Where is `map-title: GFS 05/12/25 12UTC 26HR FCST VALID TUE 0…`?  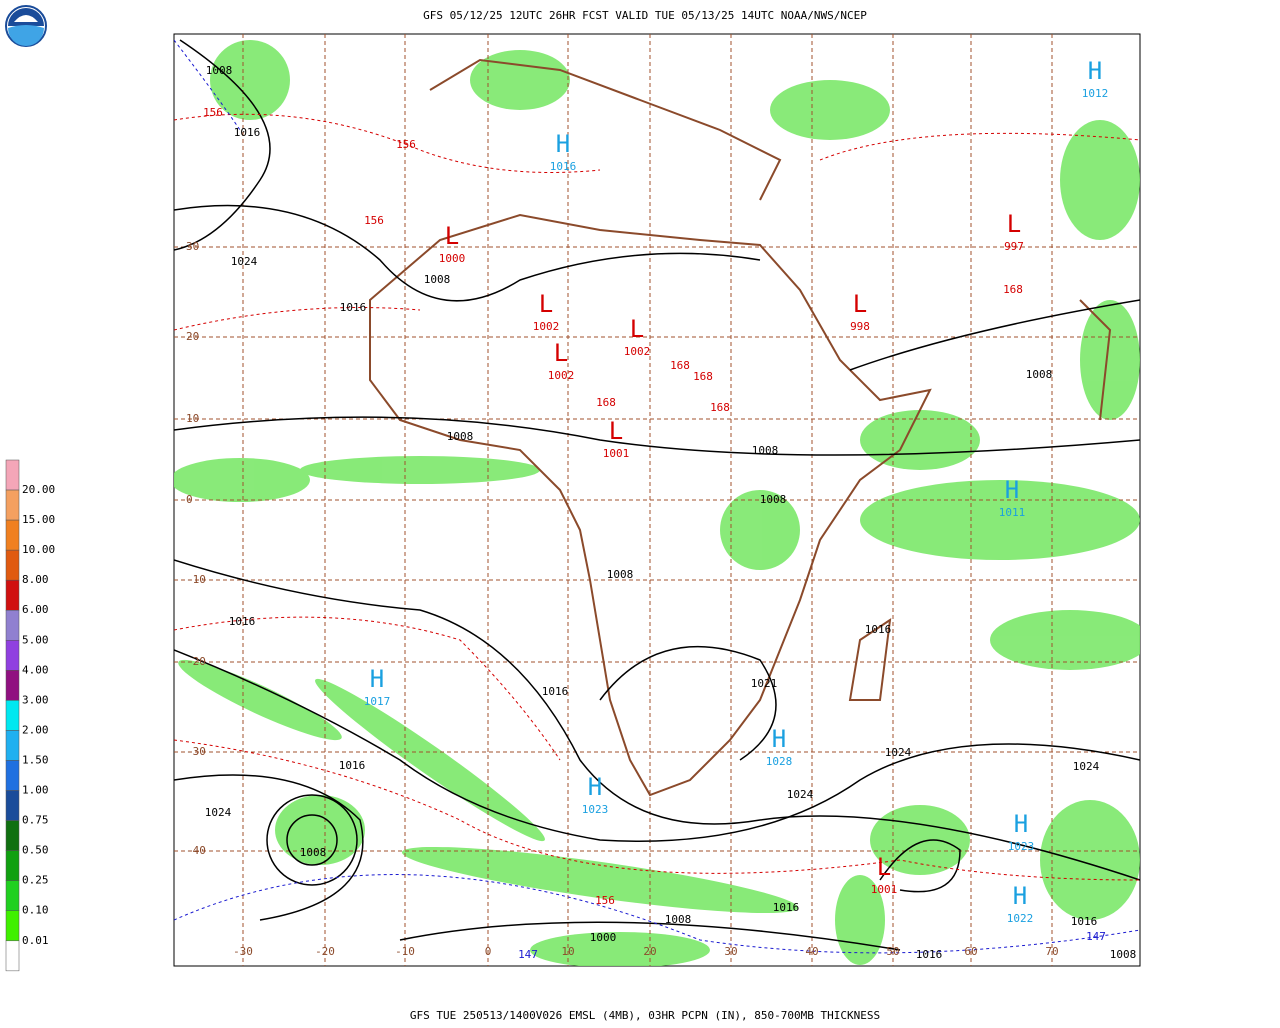
map-title: GFS 05/12/25 12UTC 26HR FCST VALID TUE 0… is located at coordinates (645, 15).